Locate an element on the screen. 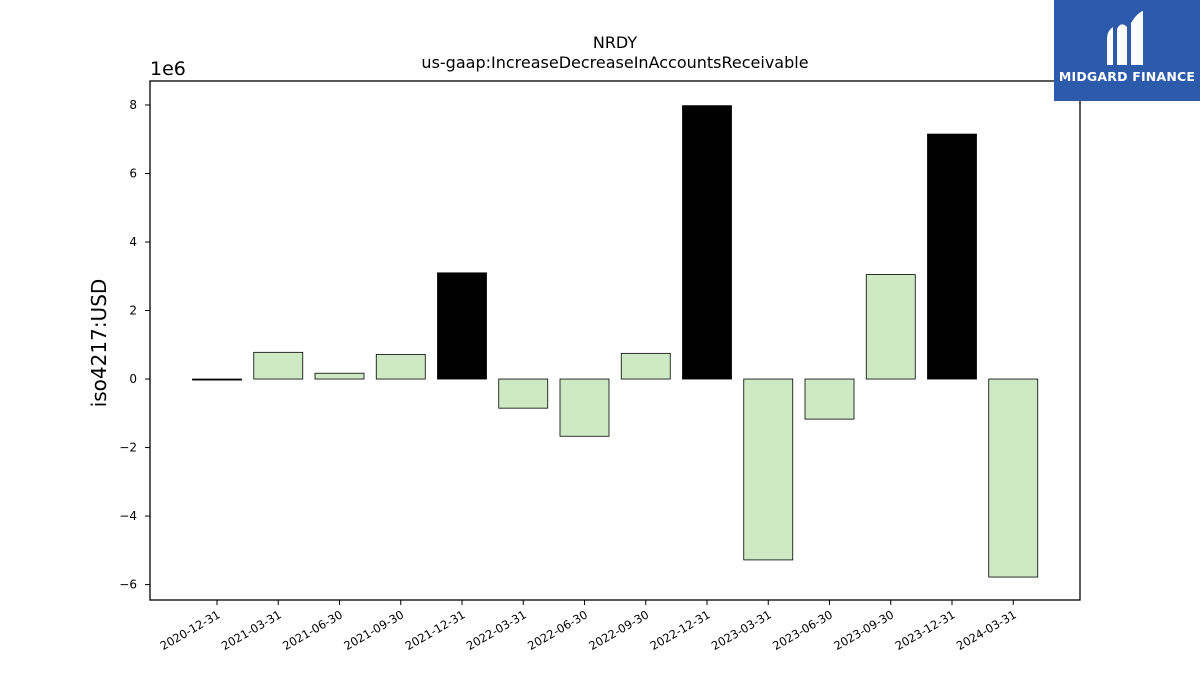 The height and width of the screenshot is (675, 1200). y-tick-label: −2 is located at coordinates (128, 448).